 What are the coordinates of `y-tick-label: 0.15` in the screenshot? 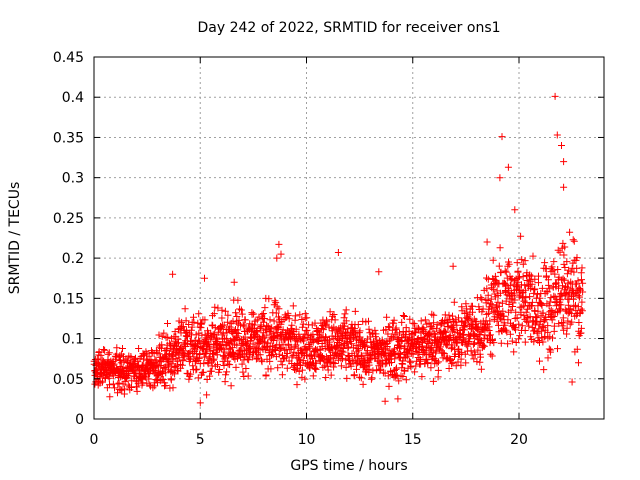 It's located at (68, 299).